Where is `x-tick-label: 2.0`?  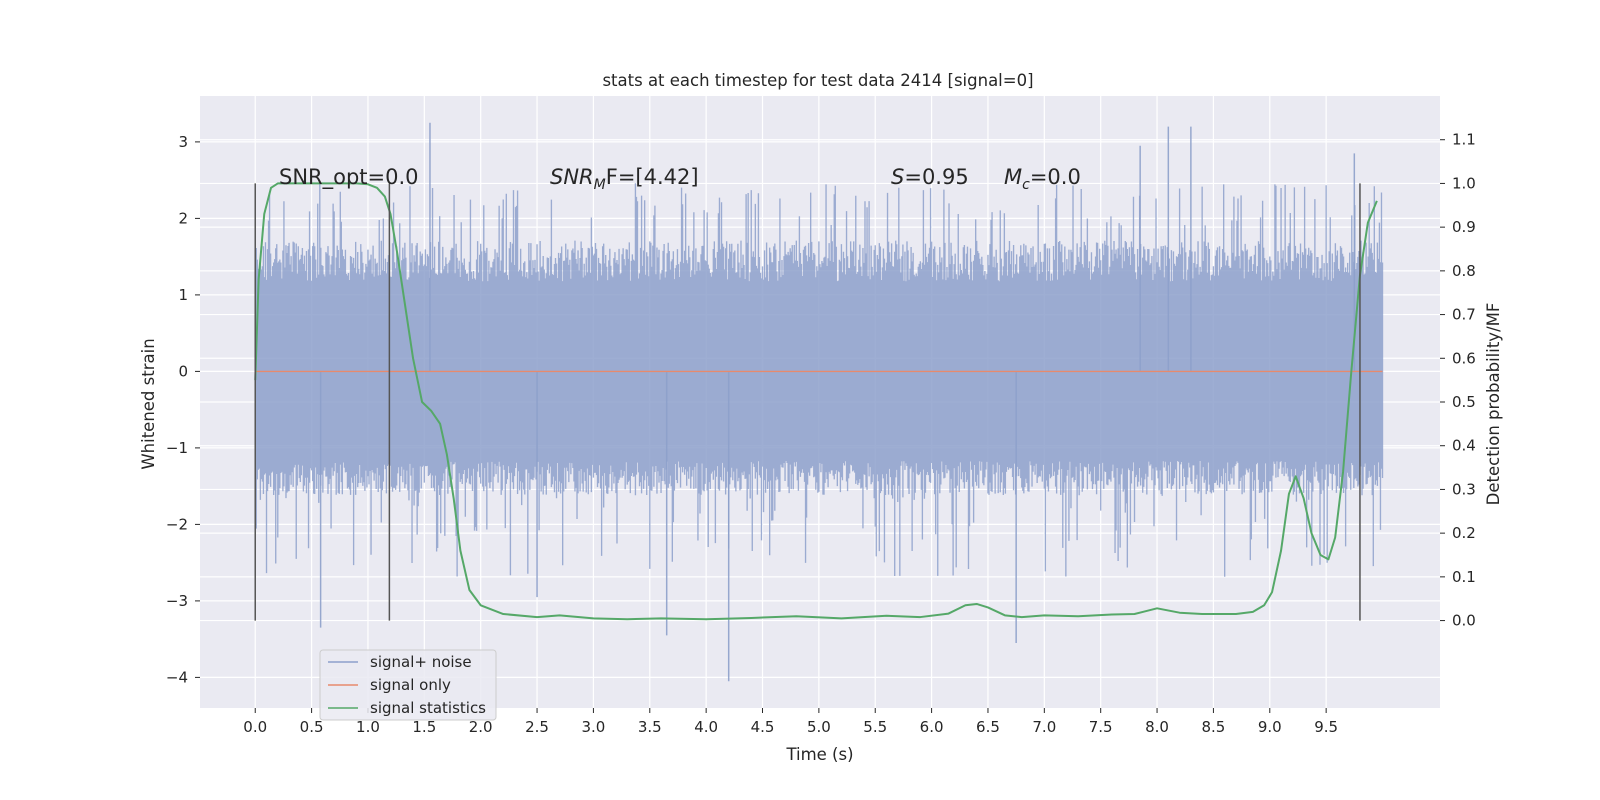 x-tick-label: 2.0 is located at coordinates (481, 727).